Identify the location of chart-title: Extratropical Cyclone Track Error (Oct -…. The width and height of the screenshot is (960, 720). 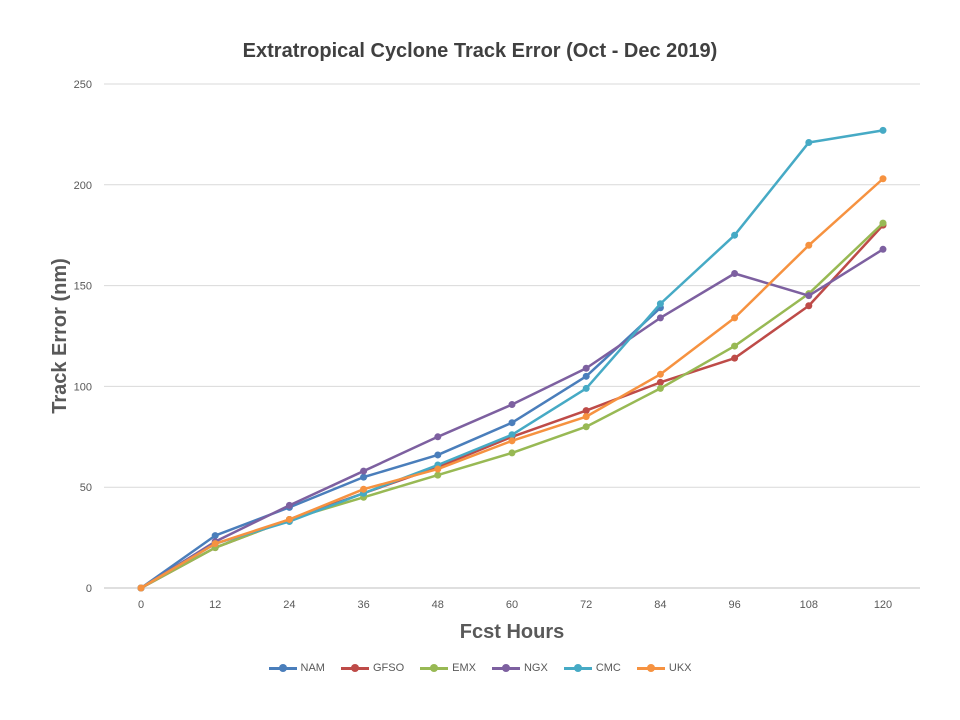
(480, 51).